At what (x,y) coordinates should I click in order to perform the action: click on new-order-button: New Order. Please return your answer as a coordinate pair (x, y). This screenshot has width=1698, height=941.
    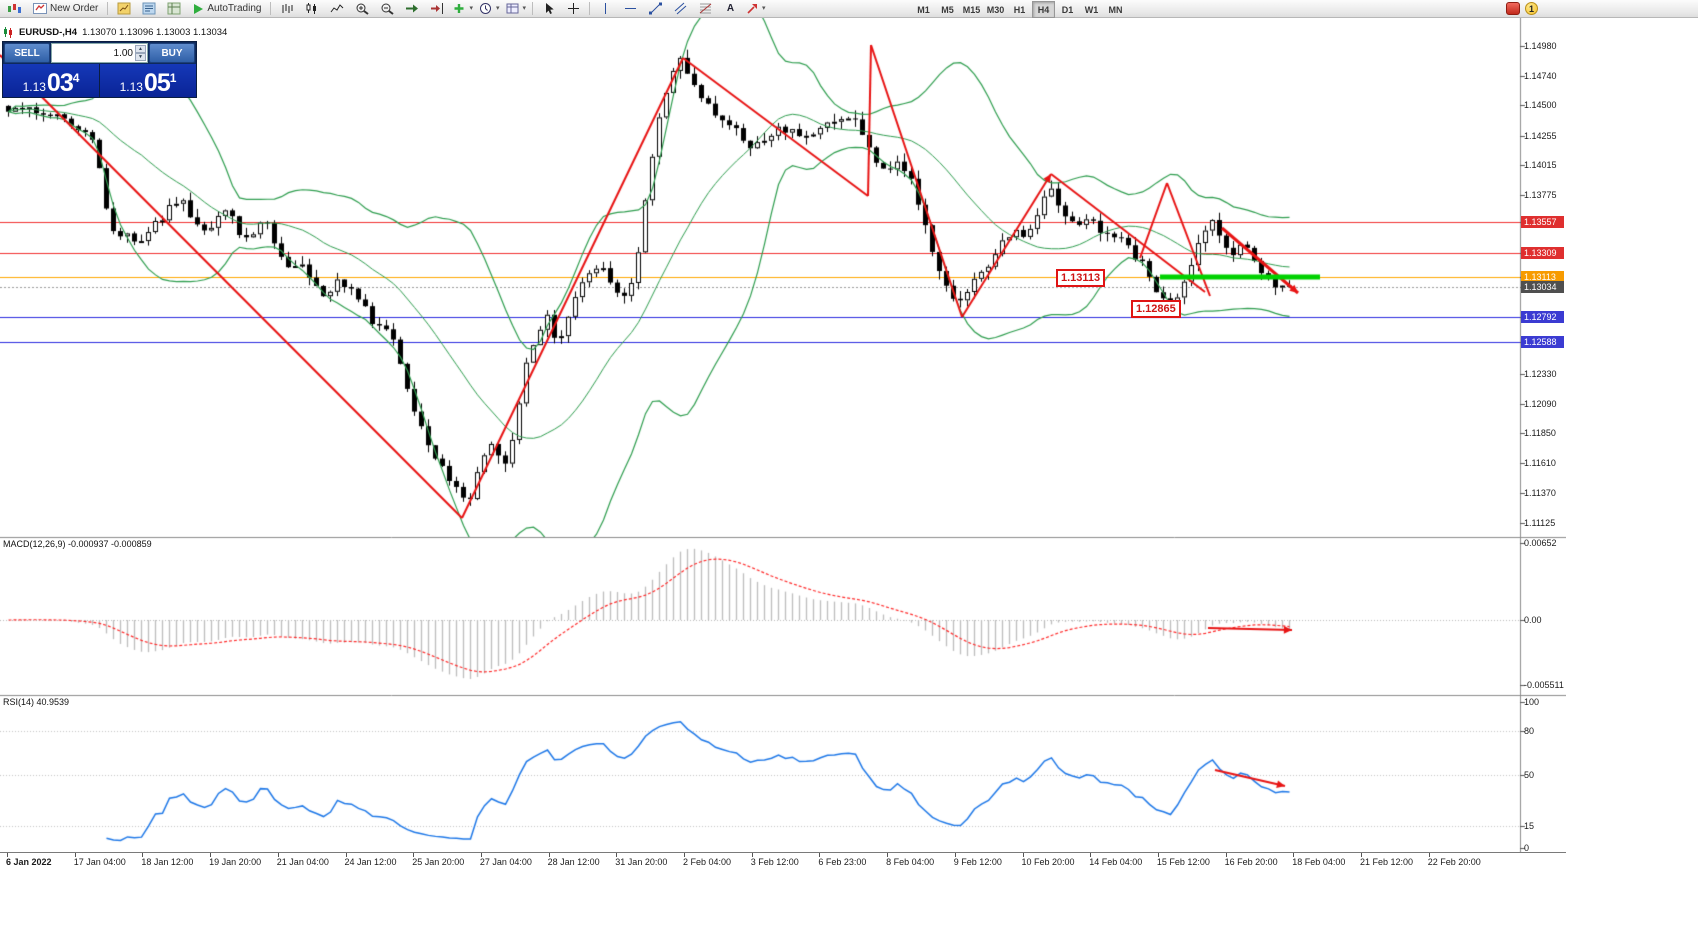
    Looking at the image, I should click on (65, 9).